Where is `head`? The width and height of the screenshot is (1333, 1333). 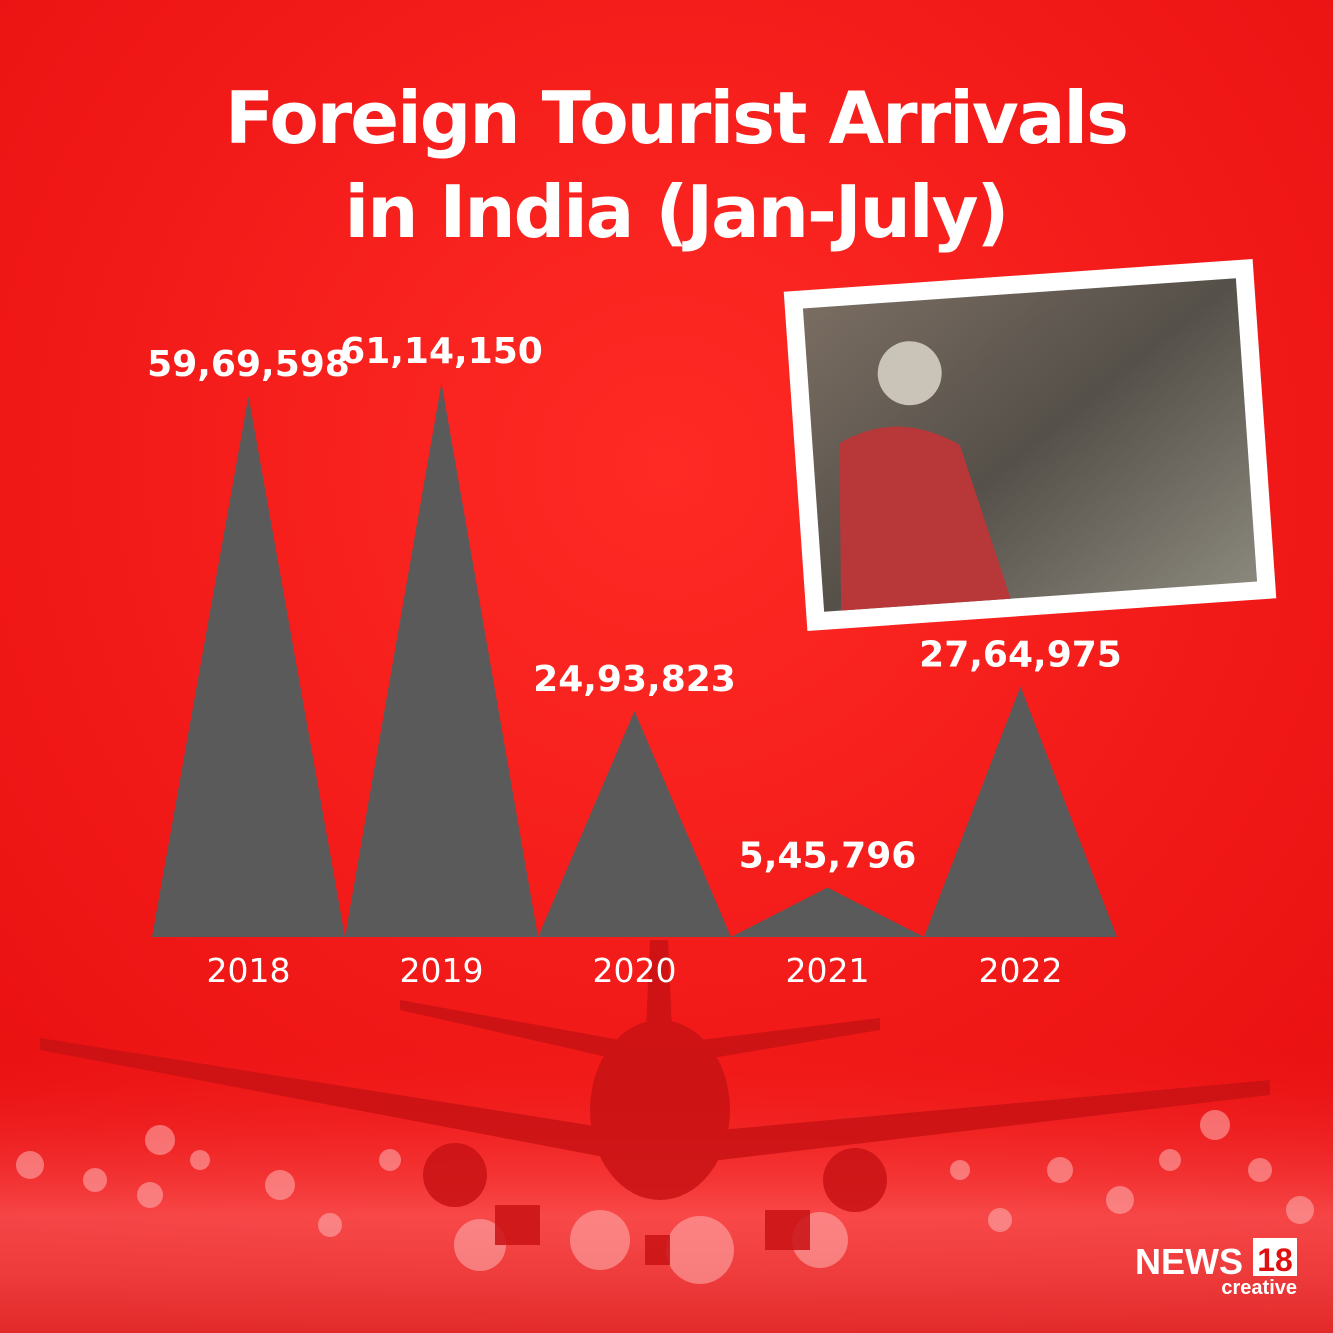
head is located at coordinates (909, 373).